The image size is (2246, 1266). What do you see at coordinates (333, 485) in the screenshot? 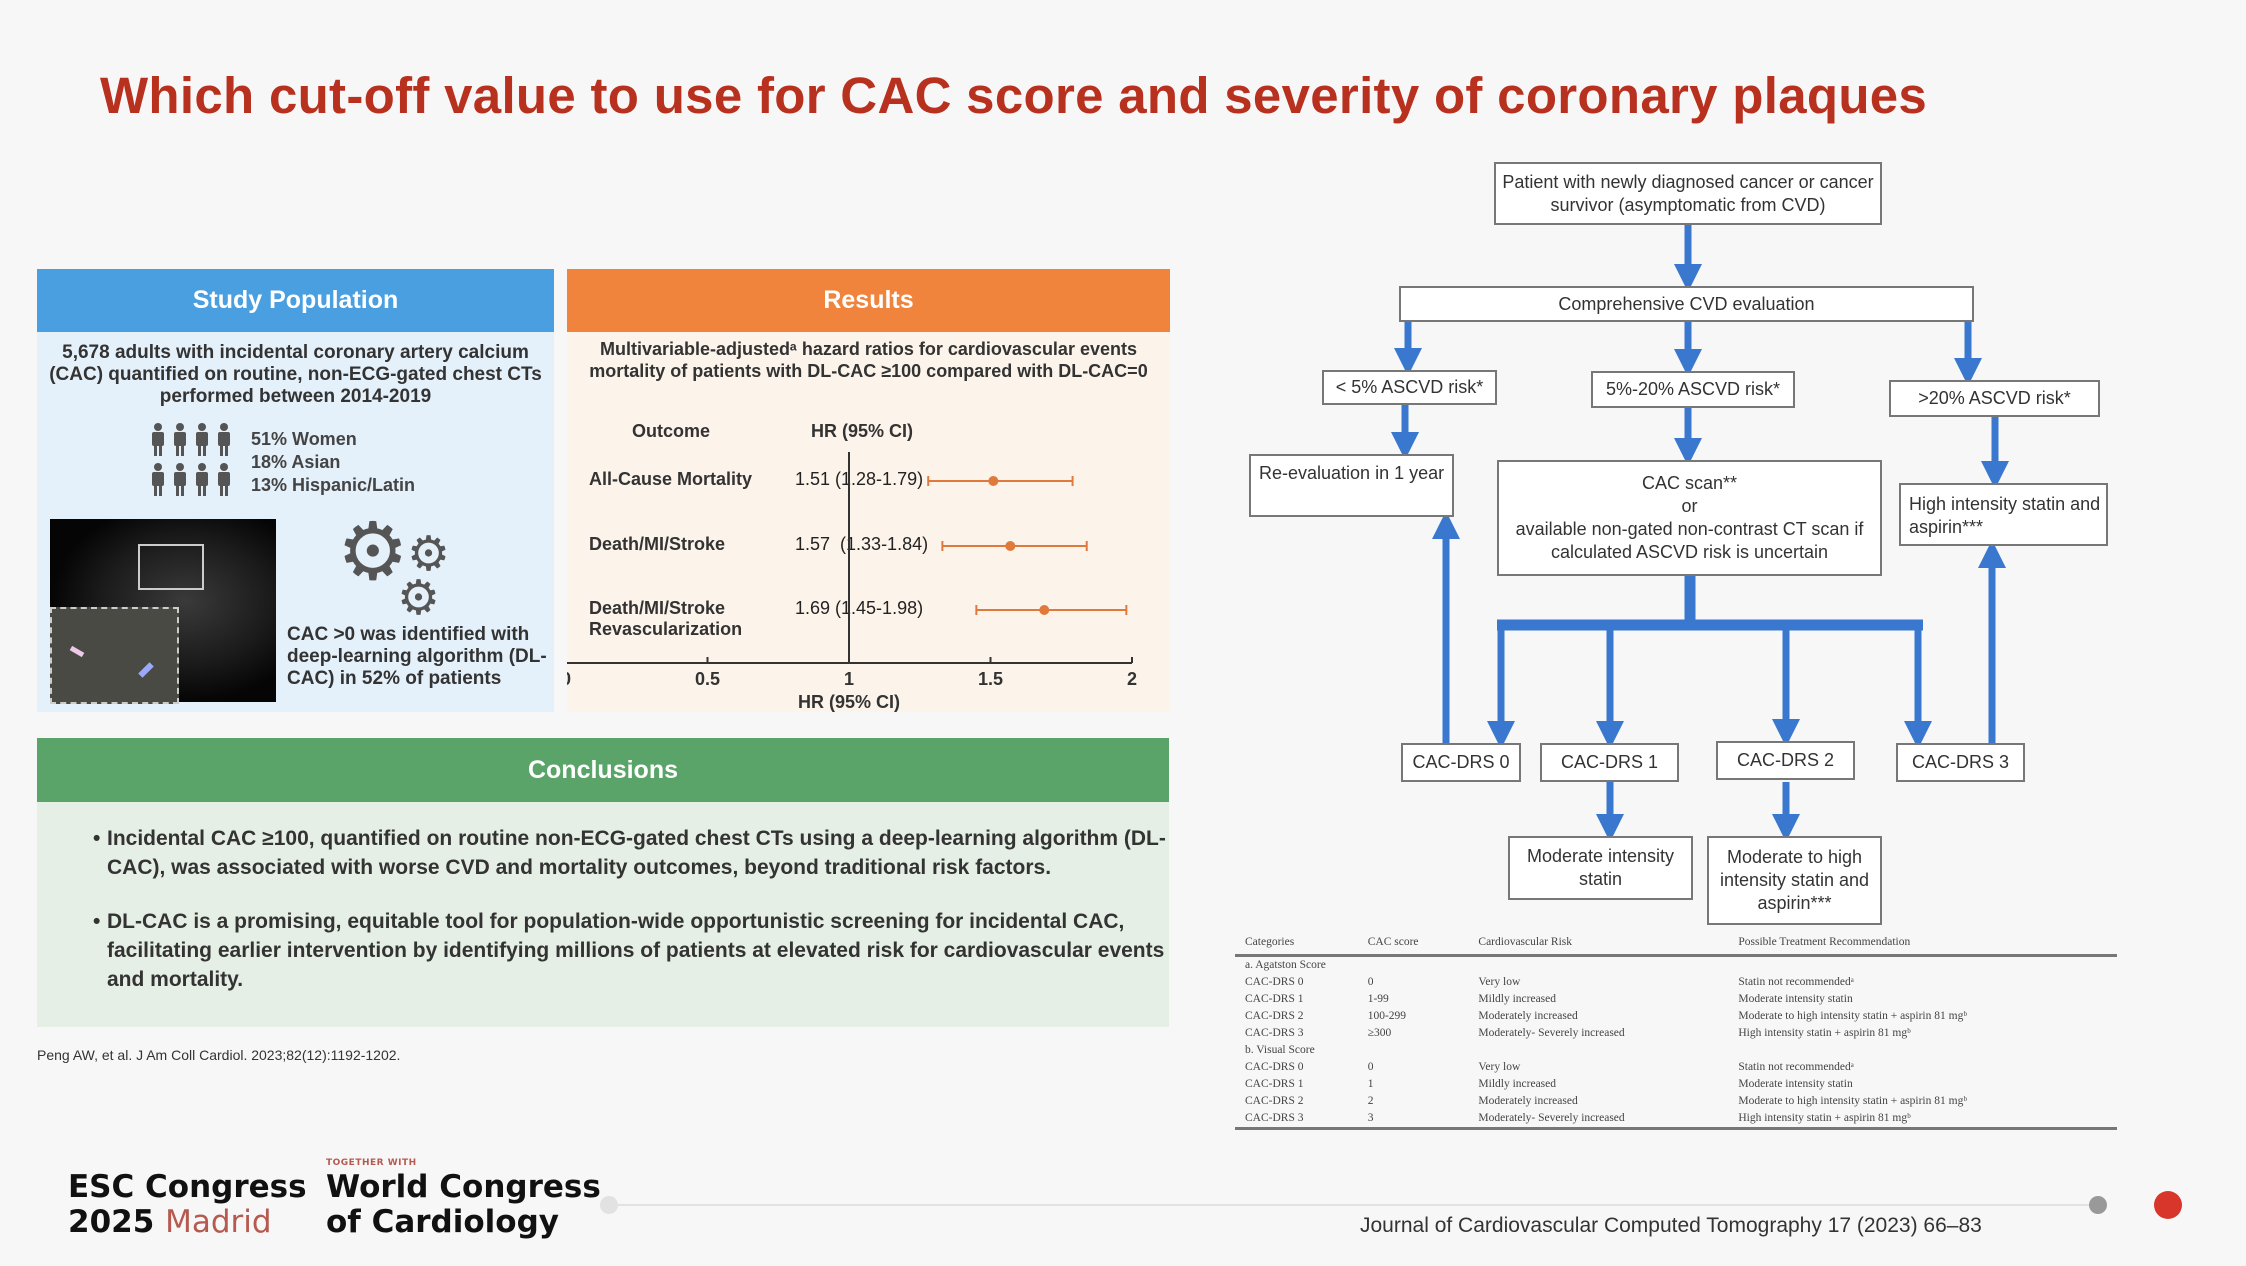
I see `stat-hispanic: 13% Hispanic/Latin` at bounding box center [333, 485].